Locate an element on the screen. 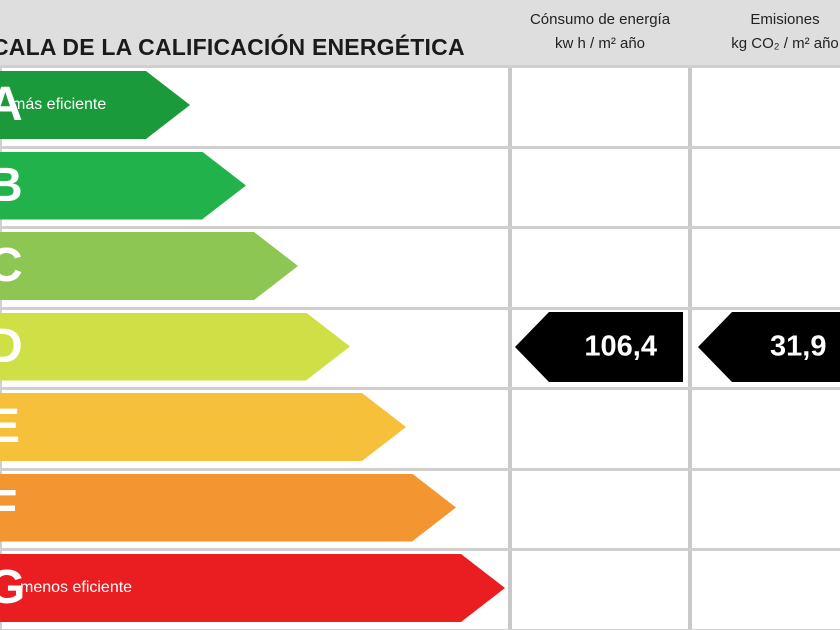  grid-line-energy-right is located at coordinates (690, 348).